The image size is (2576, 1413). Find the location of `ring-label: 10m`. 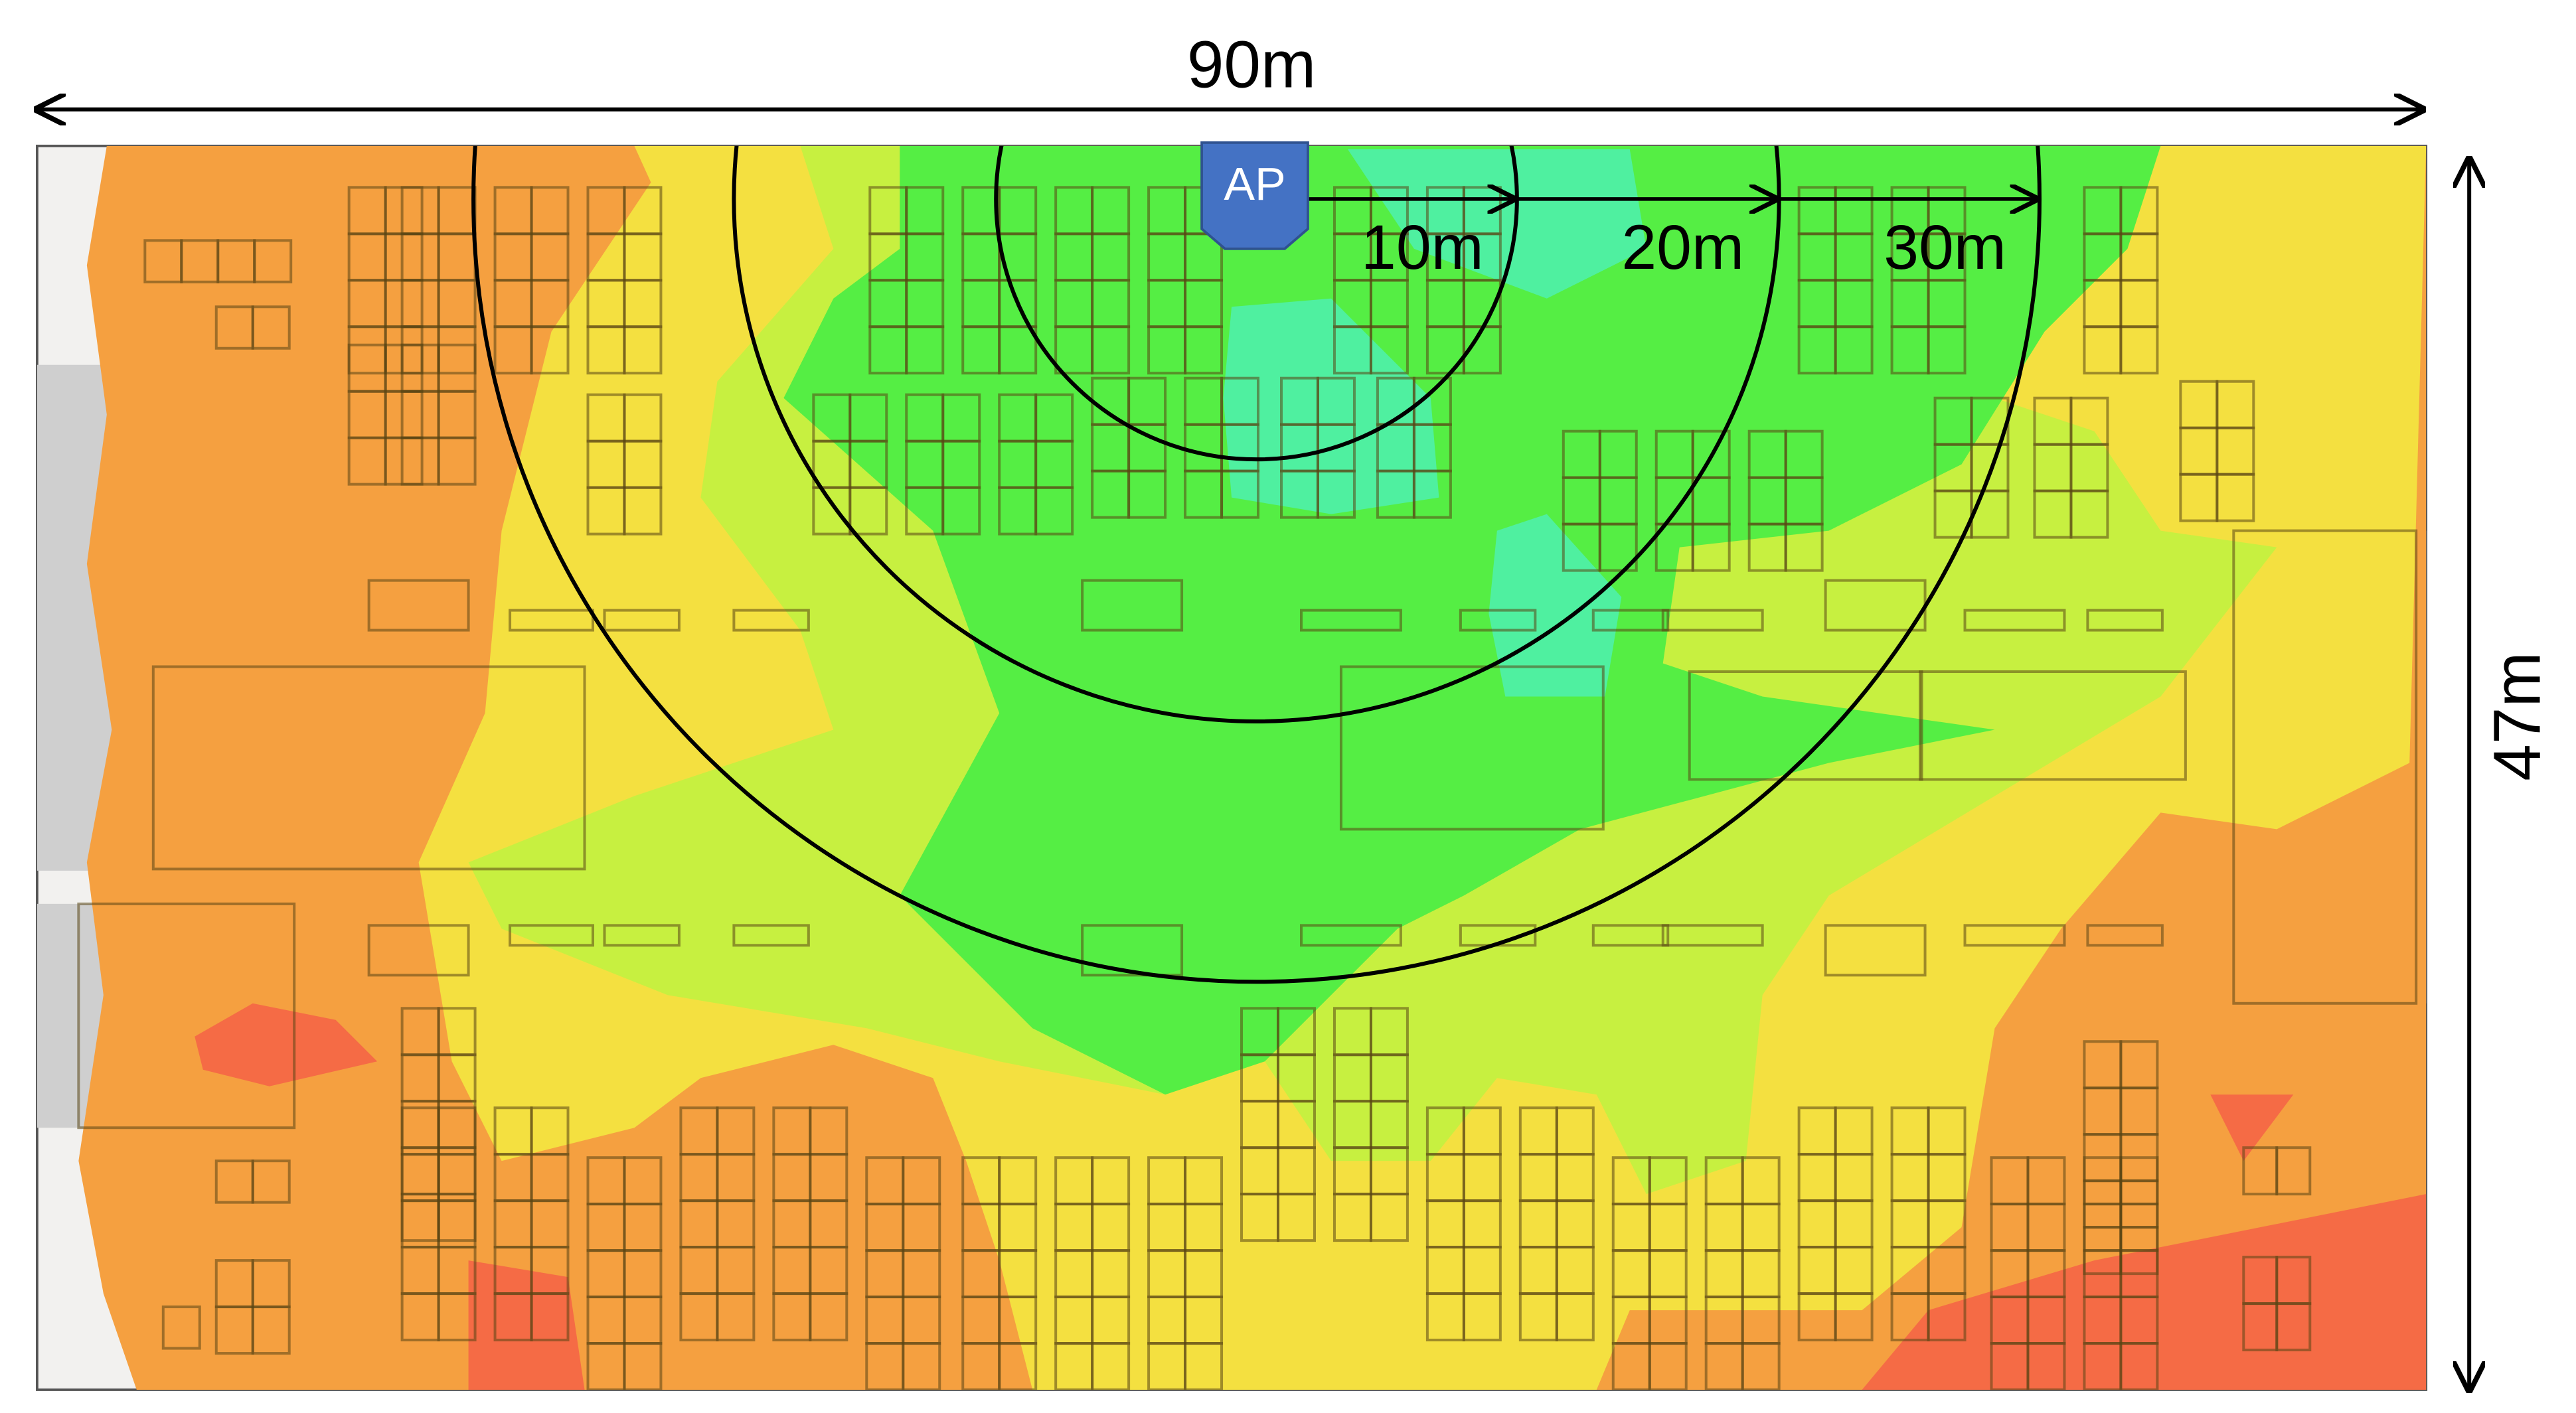

ring-label: 10m is located at coordinates (1422, 247).